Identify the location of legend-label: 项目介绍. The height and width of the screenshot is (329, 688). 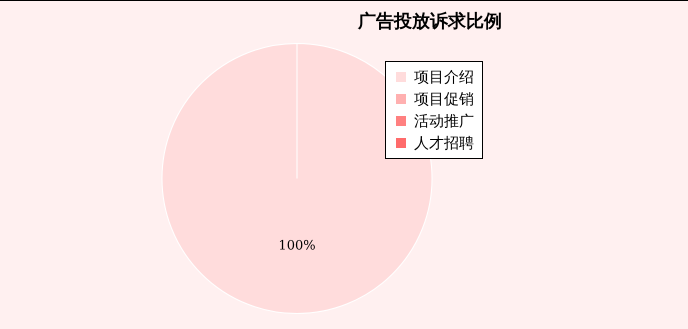
(444, 77).